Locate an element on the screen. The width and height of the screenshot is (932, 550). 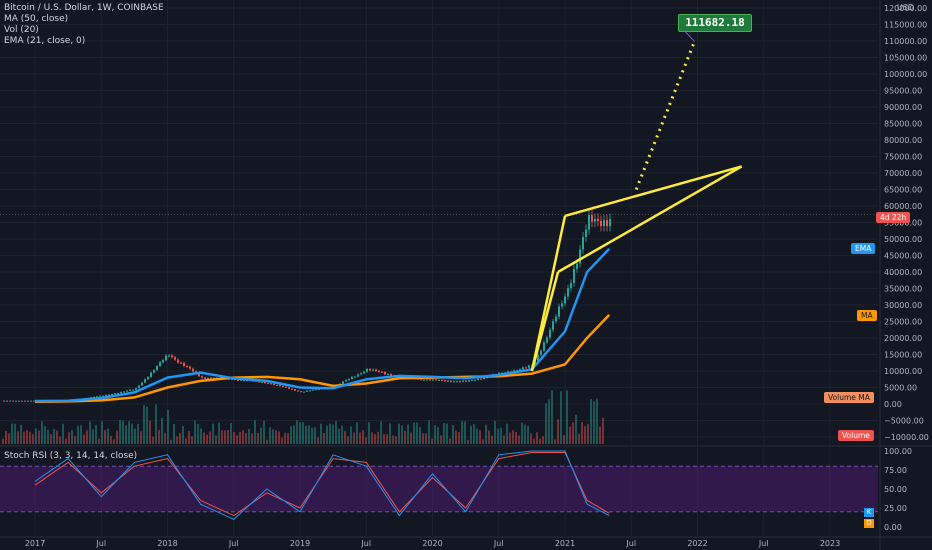
time-tick-label: Jul is located at coordinates (498, 543).